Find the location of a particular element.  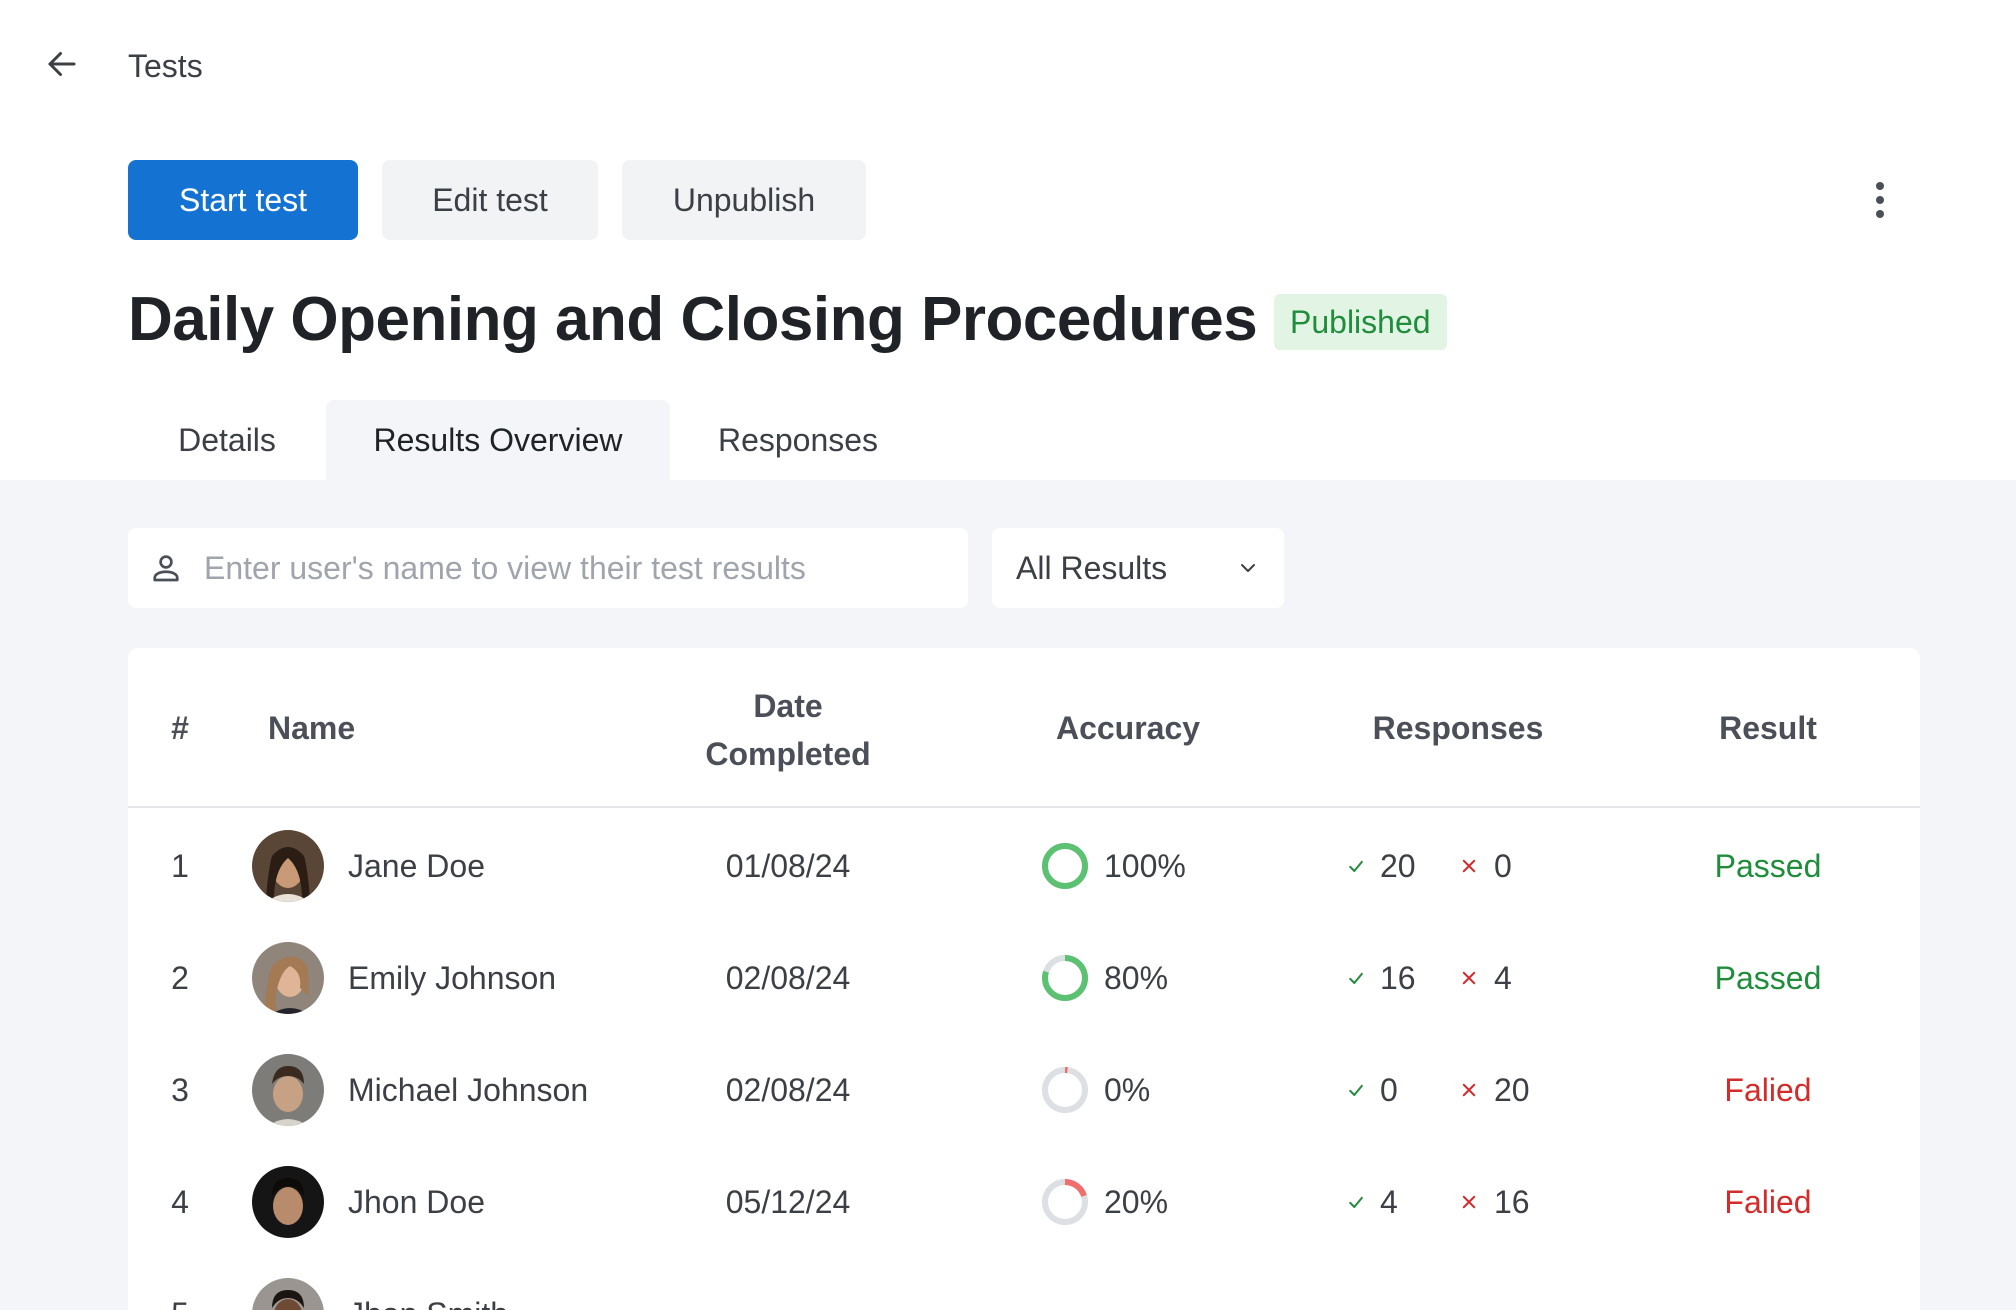

table-row: 5 Jhon Smith is located at coordinates (1024, 1284).